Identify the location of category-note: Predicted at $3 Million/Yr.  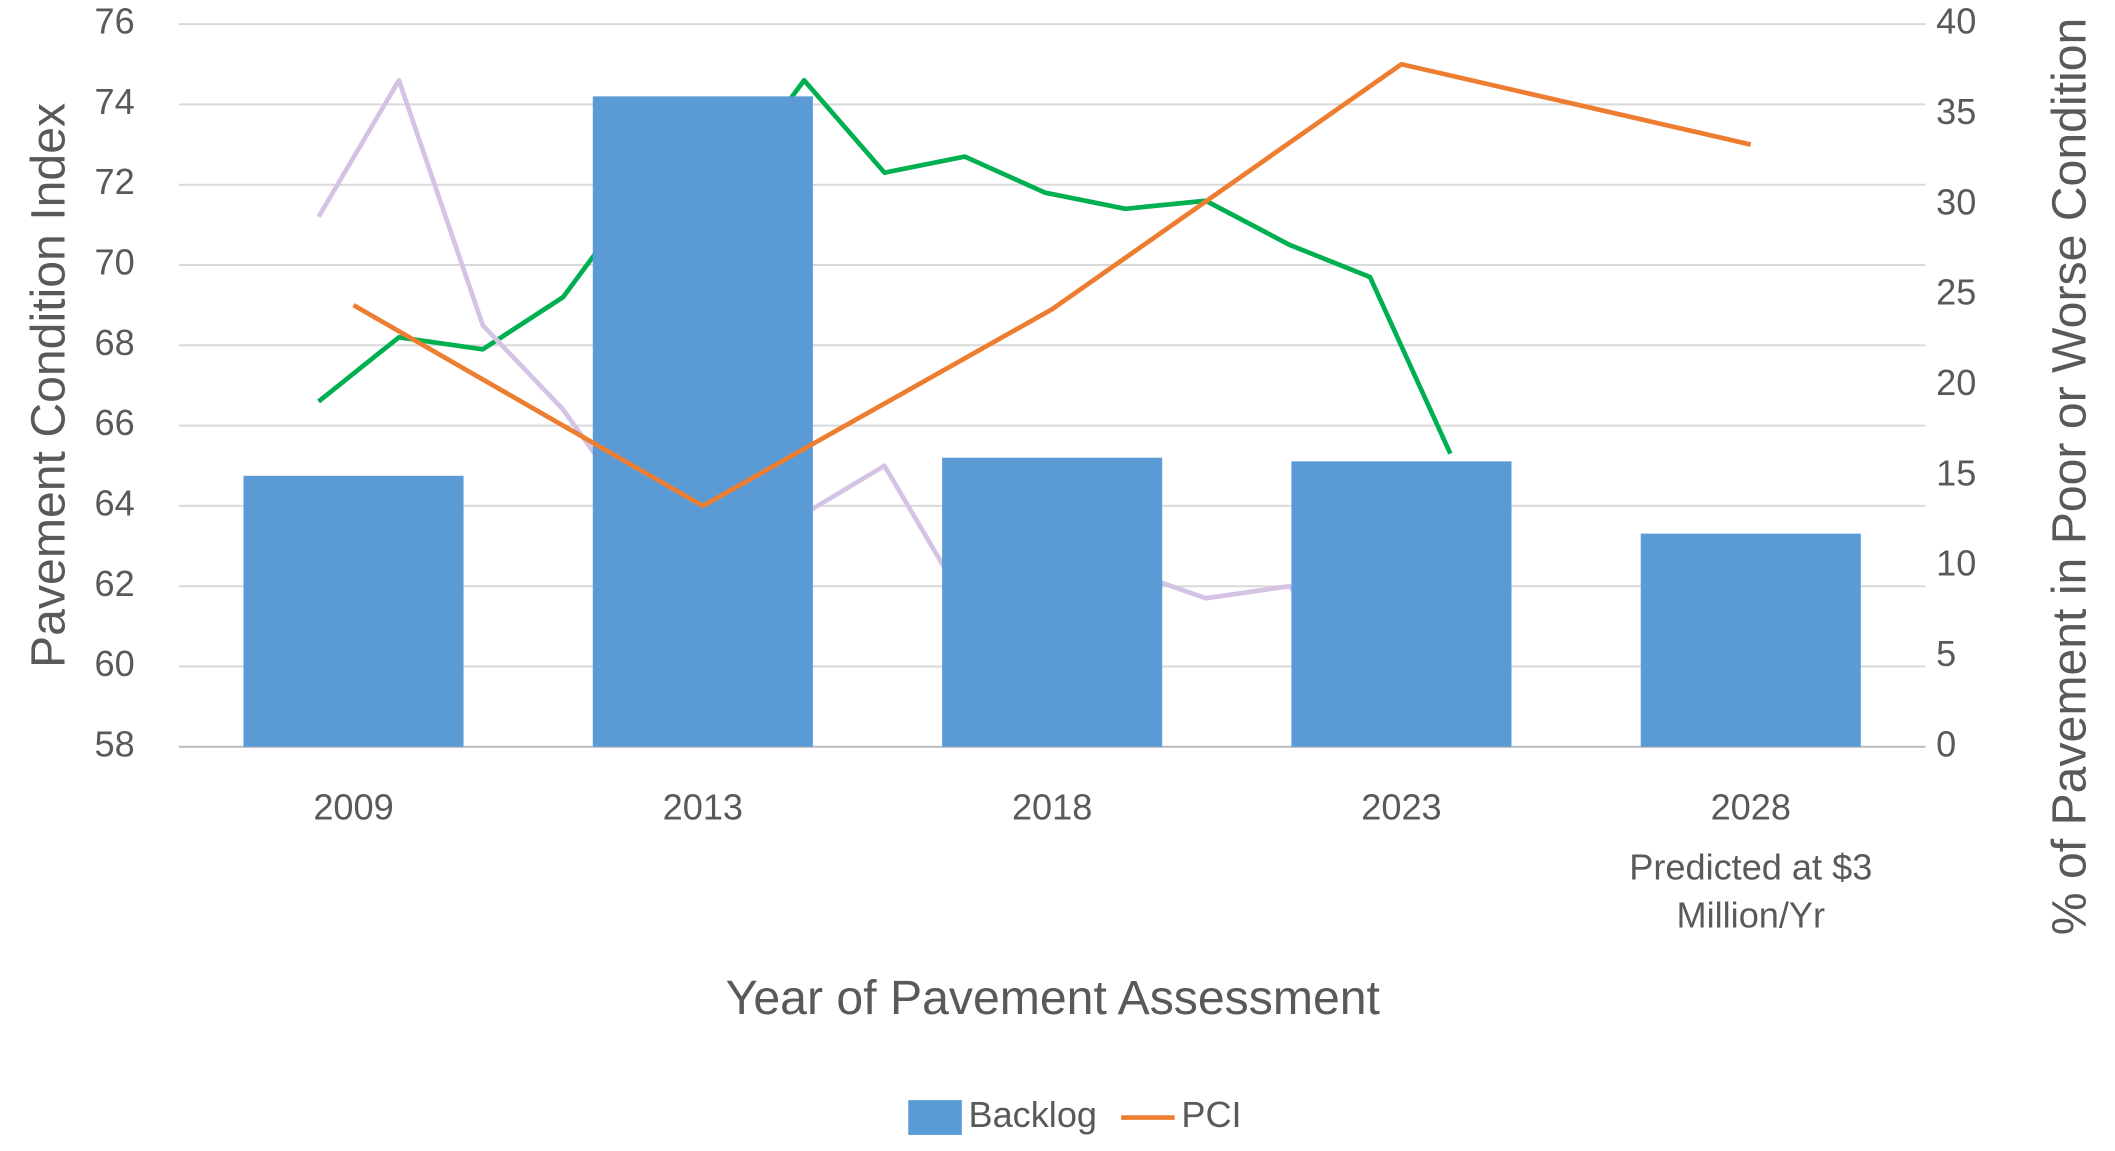
(1751, 891).